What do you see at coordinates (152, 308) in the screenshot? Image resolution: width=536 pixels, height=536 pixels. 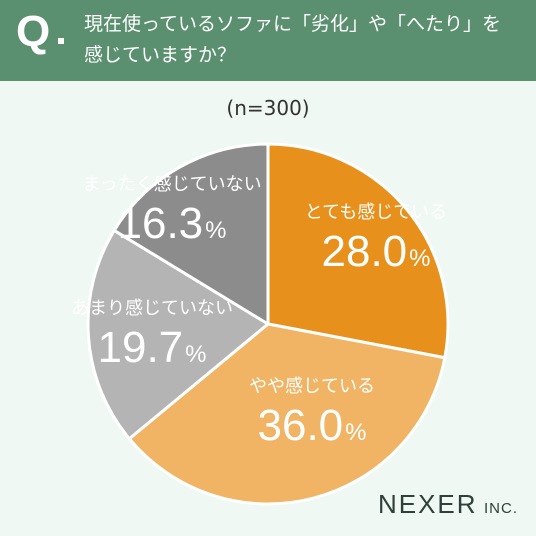 I see `slice-label: あまり感じていない` at bounding box center [152, 308].